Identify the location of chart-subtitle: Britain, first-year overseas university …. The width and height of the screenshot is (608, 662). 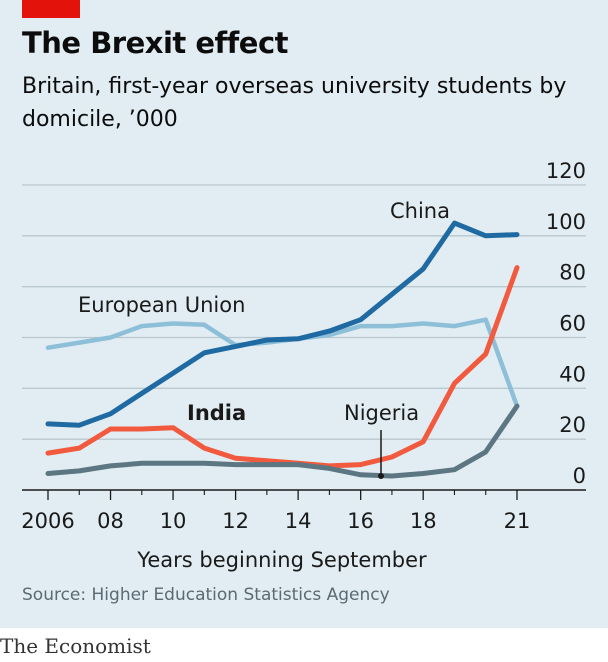
(294, 103).